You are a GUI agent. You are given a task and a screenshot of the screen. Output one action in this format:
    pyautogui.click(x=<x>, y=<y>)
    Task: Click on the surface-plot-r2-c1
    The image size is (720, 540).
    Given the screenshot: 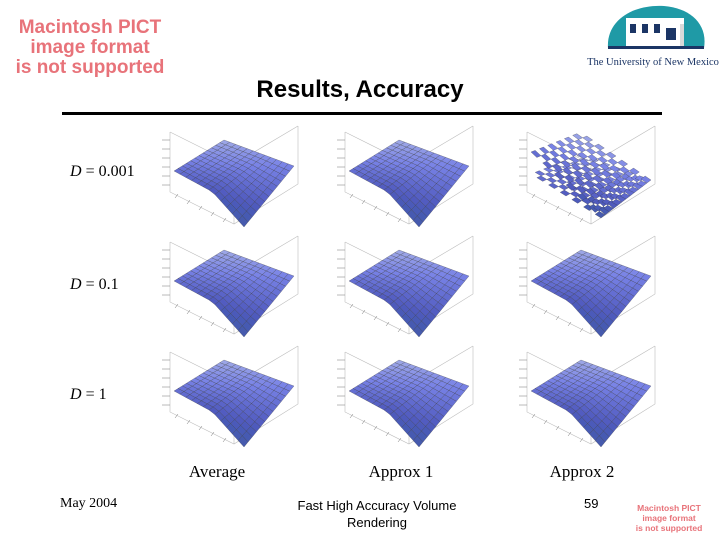 What is the action you would take?
    pyautogui.click(x=230, y=288)
    